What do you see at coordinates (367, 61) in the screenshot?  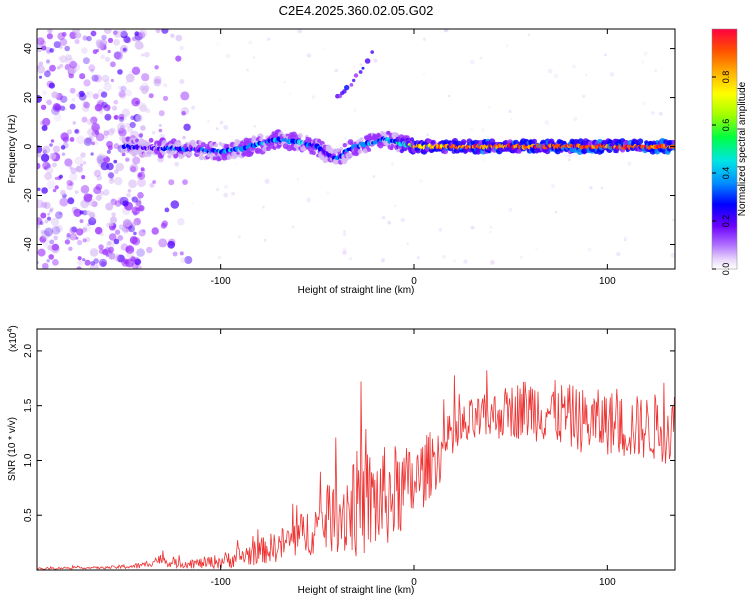 I see `secondary-trace-point` at bounding box center [367, 61].